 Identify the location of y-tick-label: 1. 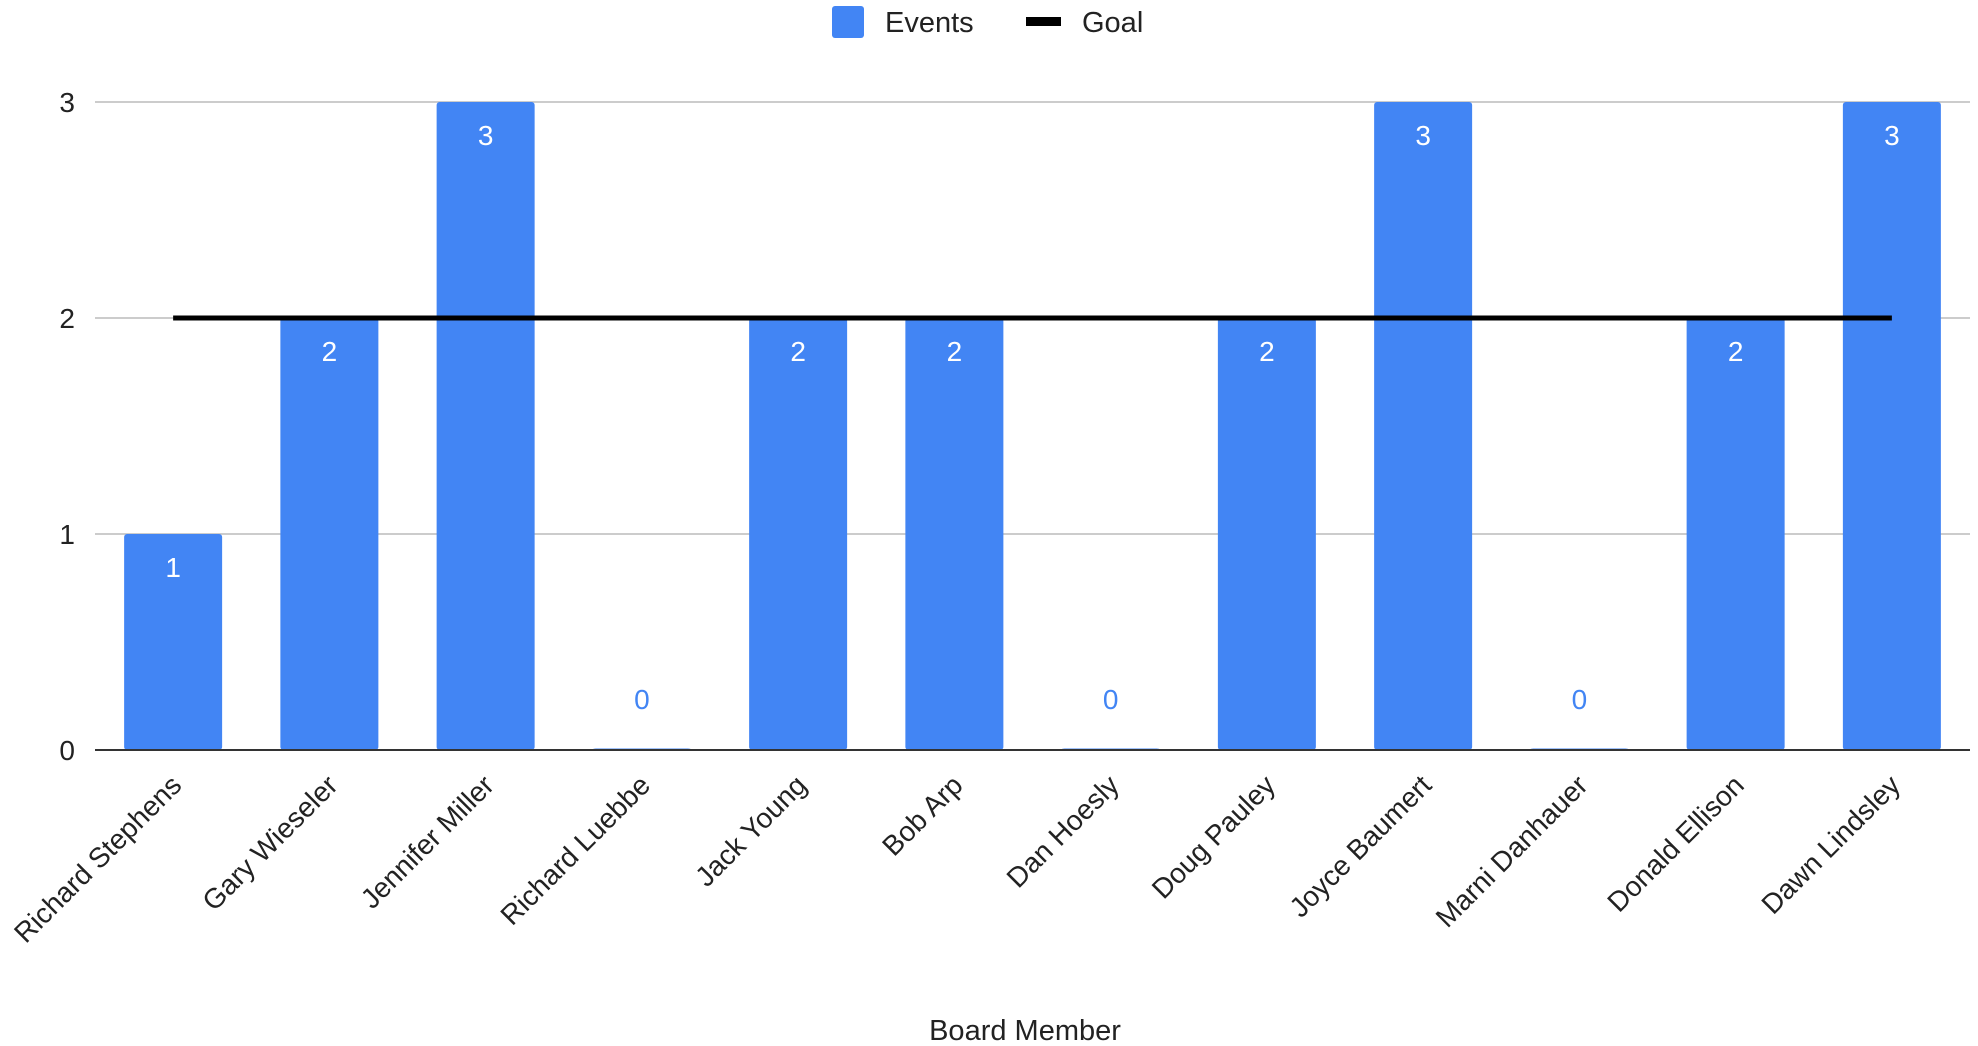
(67, 534).